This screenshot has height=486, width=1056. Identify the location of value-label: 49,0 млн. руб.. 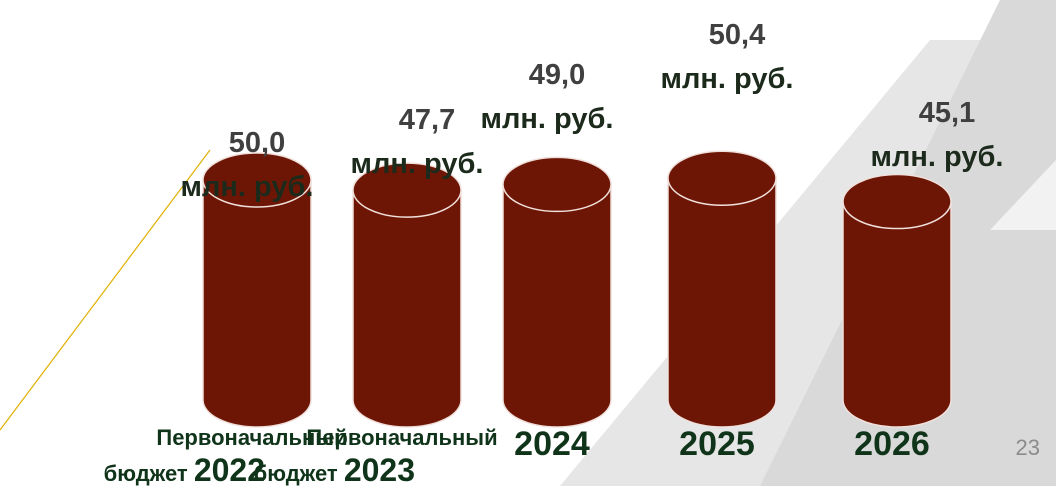
(547, 97).